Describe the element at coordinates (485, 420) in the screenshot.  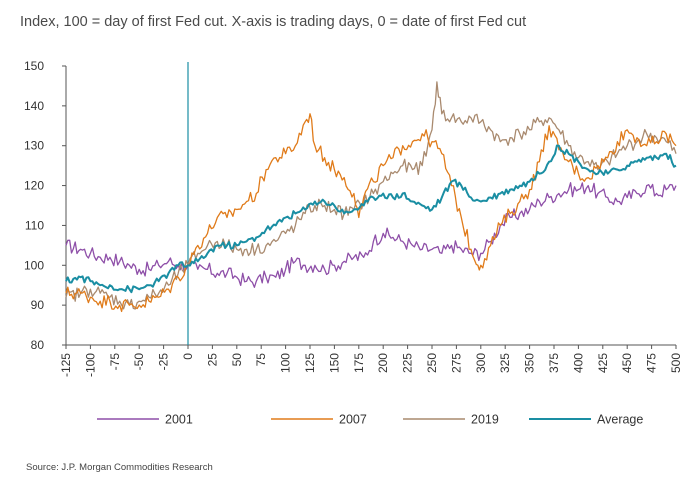
I see `legend-label-2019: 2019` at that location.